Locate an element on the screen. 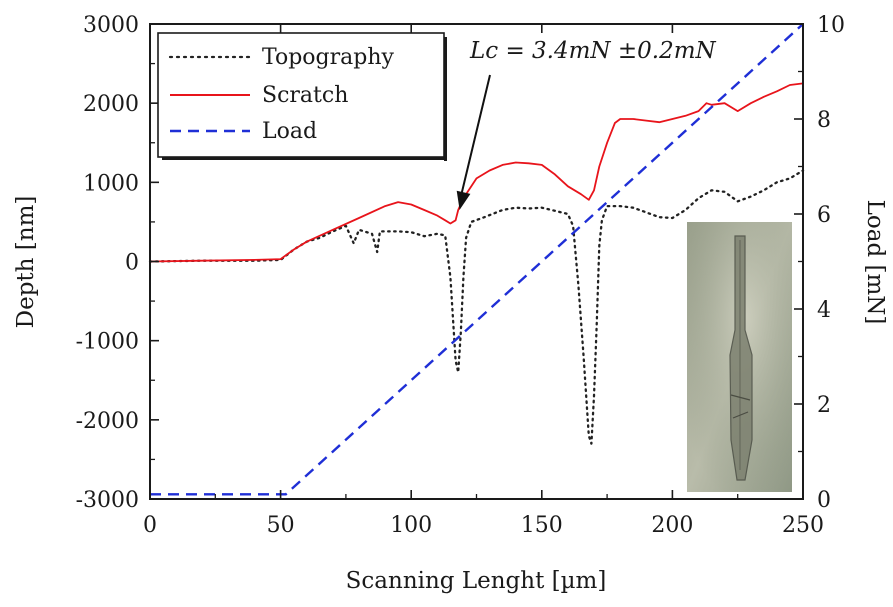 The height and width of the screenshot is (607, 893). y-left-tick-label: 3000 is located at coordinates (111, 25).